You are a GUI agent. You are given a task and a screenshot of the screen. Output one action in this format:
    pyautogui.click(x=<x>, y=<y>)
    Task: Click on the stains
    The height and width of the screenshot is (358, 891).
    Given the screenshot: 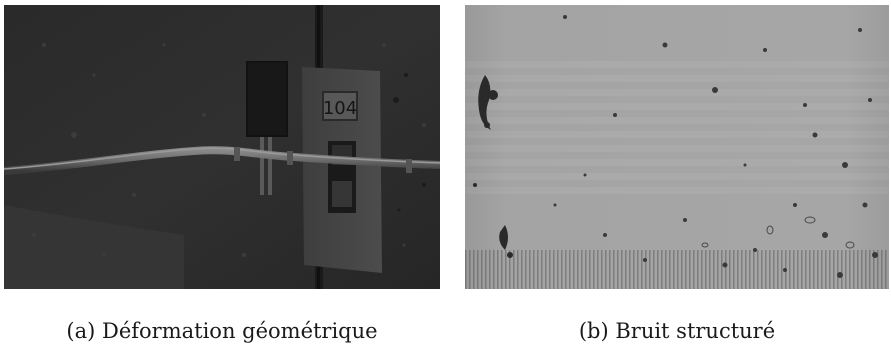 What is the action you would take?
    pyautogui.click(x=493, y=166)
    